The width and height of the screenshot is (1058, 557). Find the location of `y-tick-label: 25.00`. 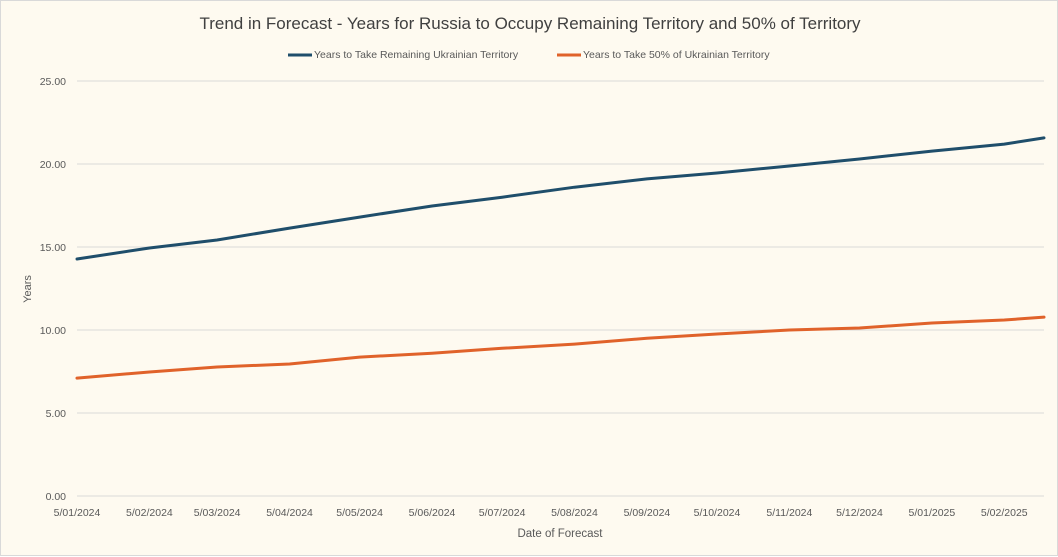

y-tick-label: 25.00 is located at coordinates (53, 82).